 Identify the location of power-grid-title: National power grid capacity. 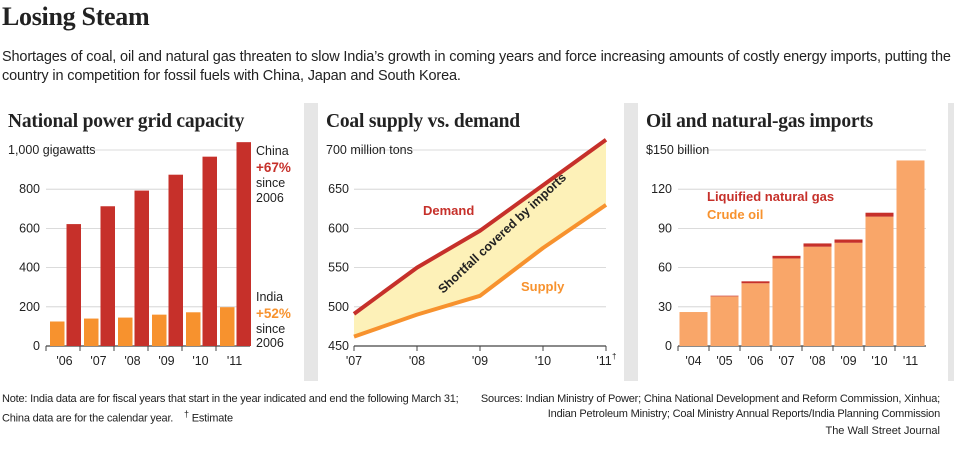
(126, 121).